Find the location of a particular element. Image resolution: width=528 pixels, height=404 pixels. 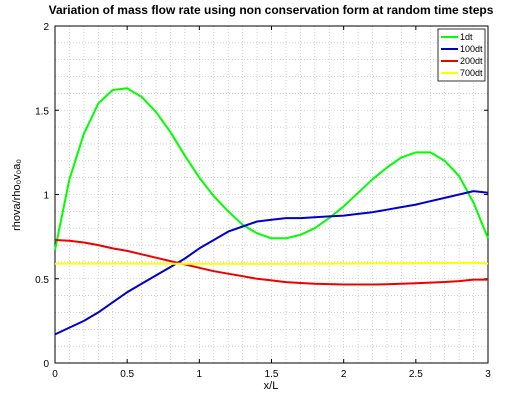

x-tick-label: 1.5 is located at coordinates (272, 374).